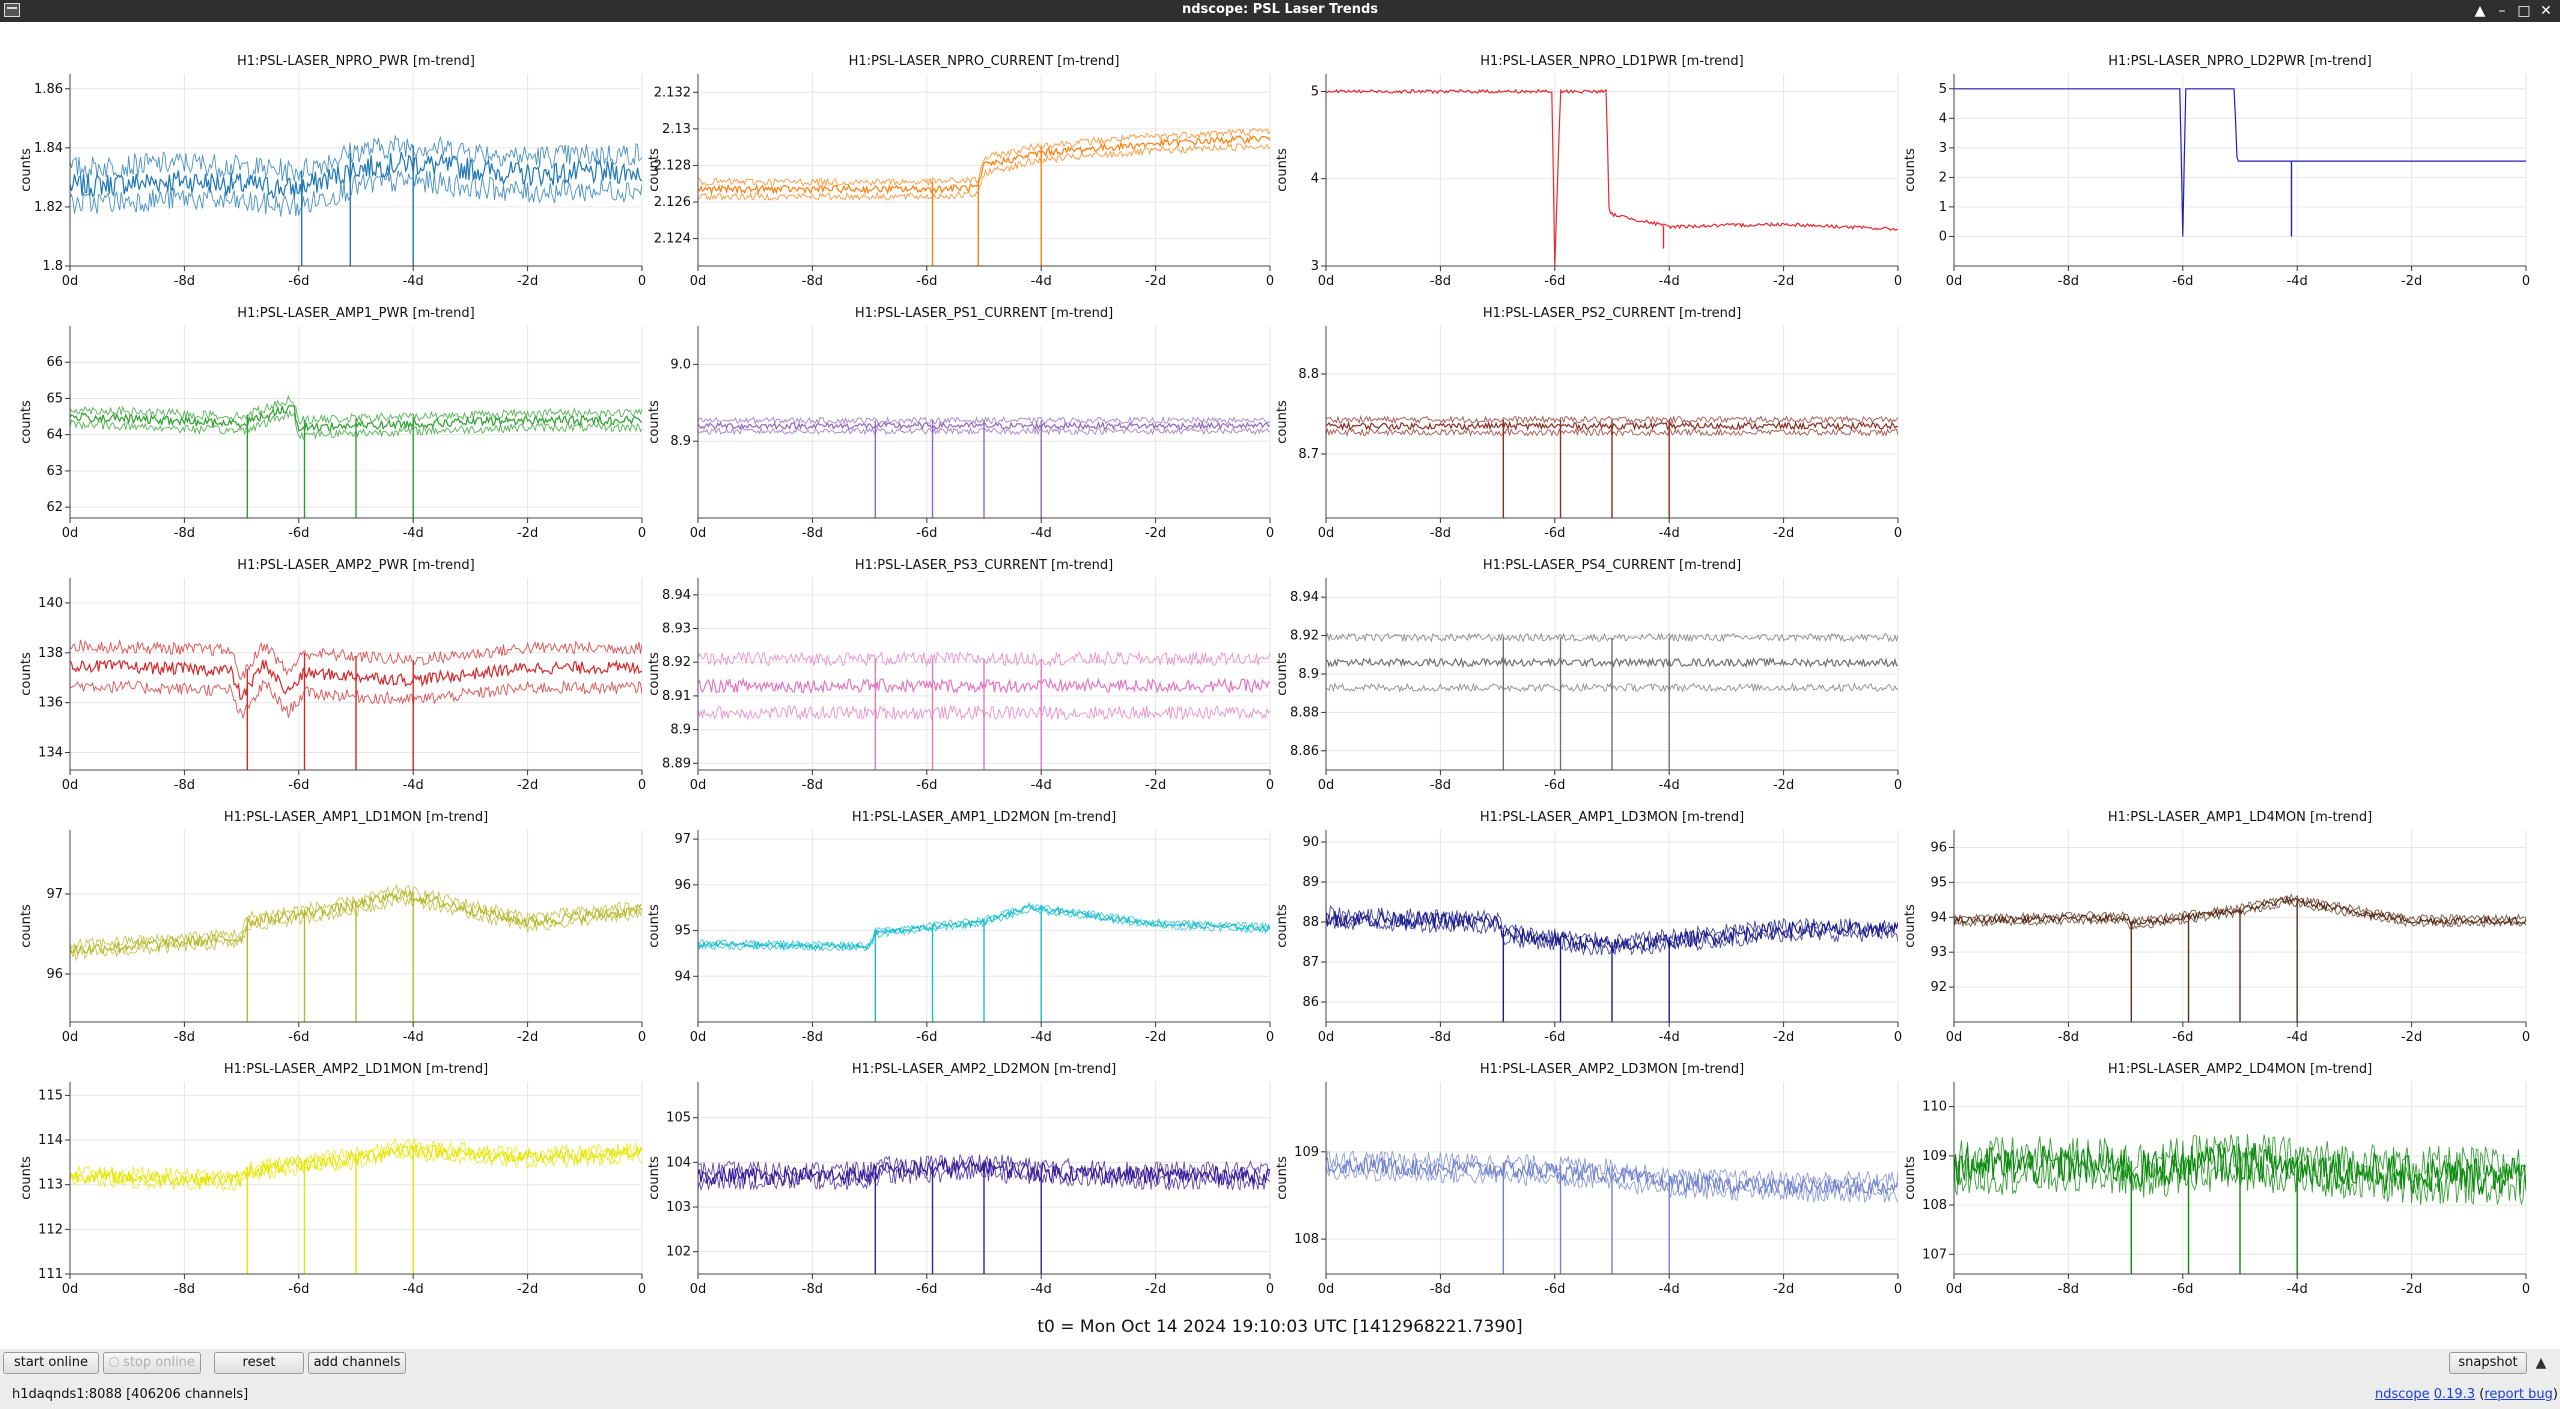 This screenshot has width=2560, height=1409. I want to click on close-button: ✕, so click(2546, 11).